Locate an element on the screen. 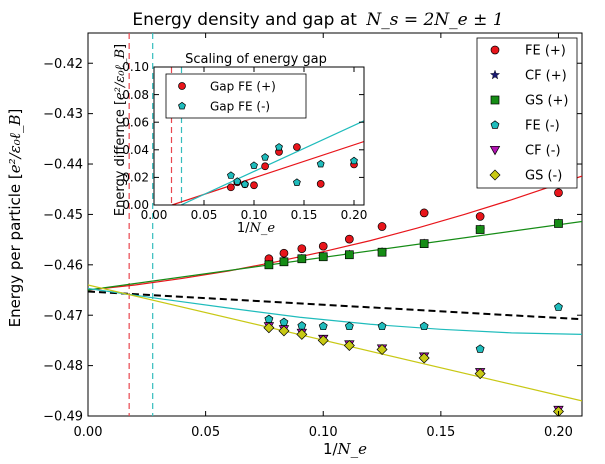  inset-x-ticks: 0.00 0.05 0.10 0.15 0.20 is located at coordinates (254, 144).